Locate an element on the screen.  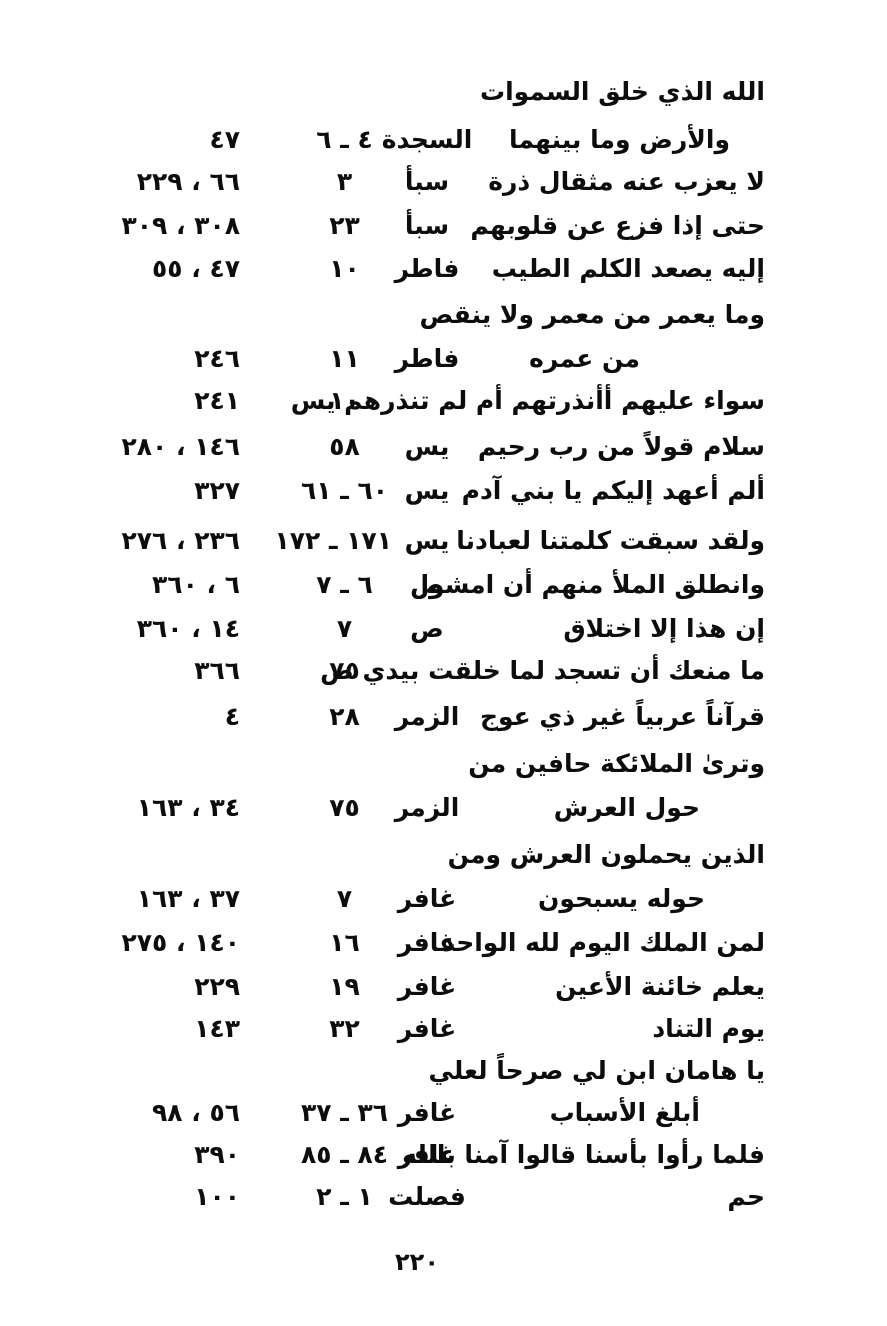
page-references: ١٤٣ is located at coordinates (217, 1028).